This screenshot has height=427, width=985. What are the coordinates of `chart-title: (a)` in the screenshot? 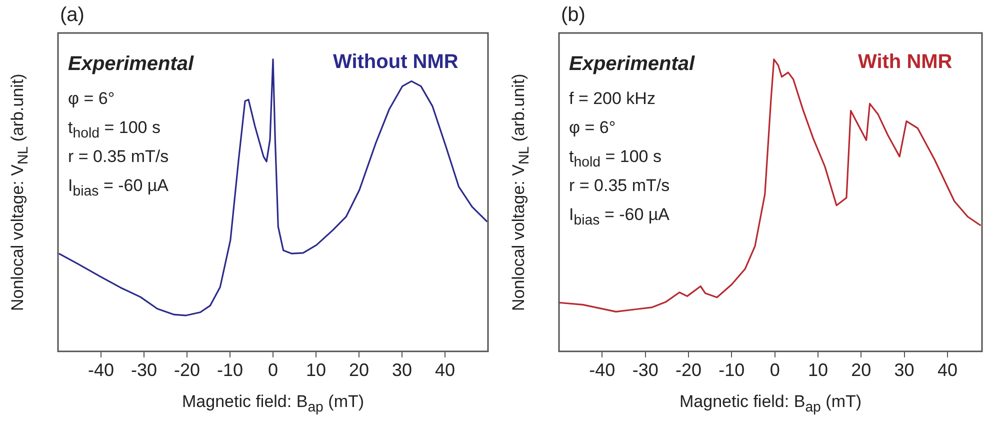 It's located at (72, 15).